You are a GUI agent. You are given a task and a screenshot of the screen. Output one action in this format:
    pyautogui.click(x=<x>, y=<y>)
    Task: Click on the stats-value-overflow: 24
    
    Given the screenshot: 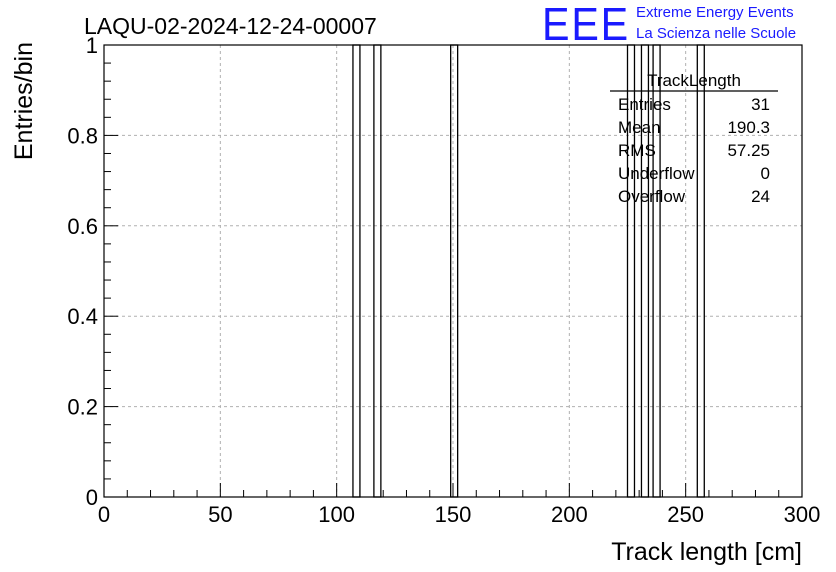 What is the action you would take?
    pyautogui.click(x=760, y=196)
    